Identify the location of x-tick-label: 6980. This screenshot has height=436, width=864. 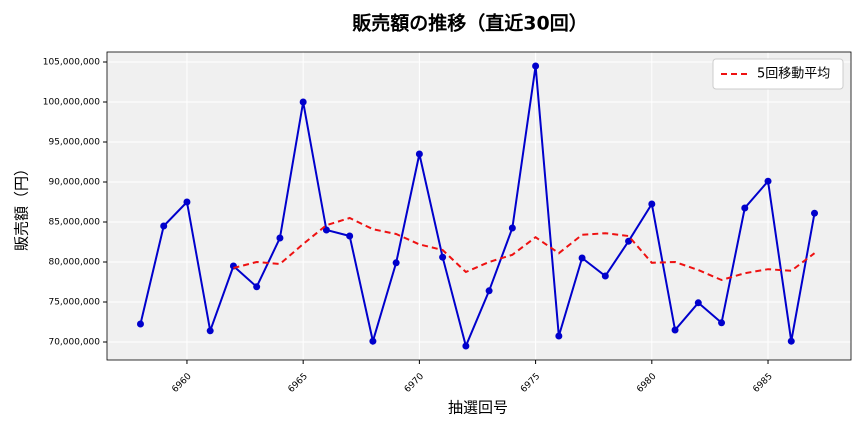
(646, 382).